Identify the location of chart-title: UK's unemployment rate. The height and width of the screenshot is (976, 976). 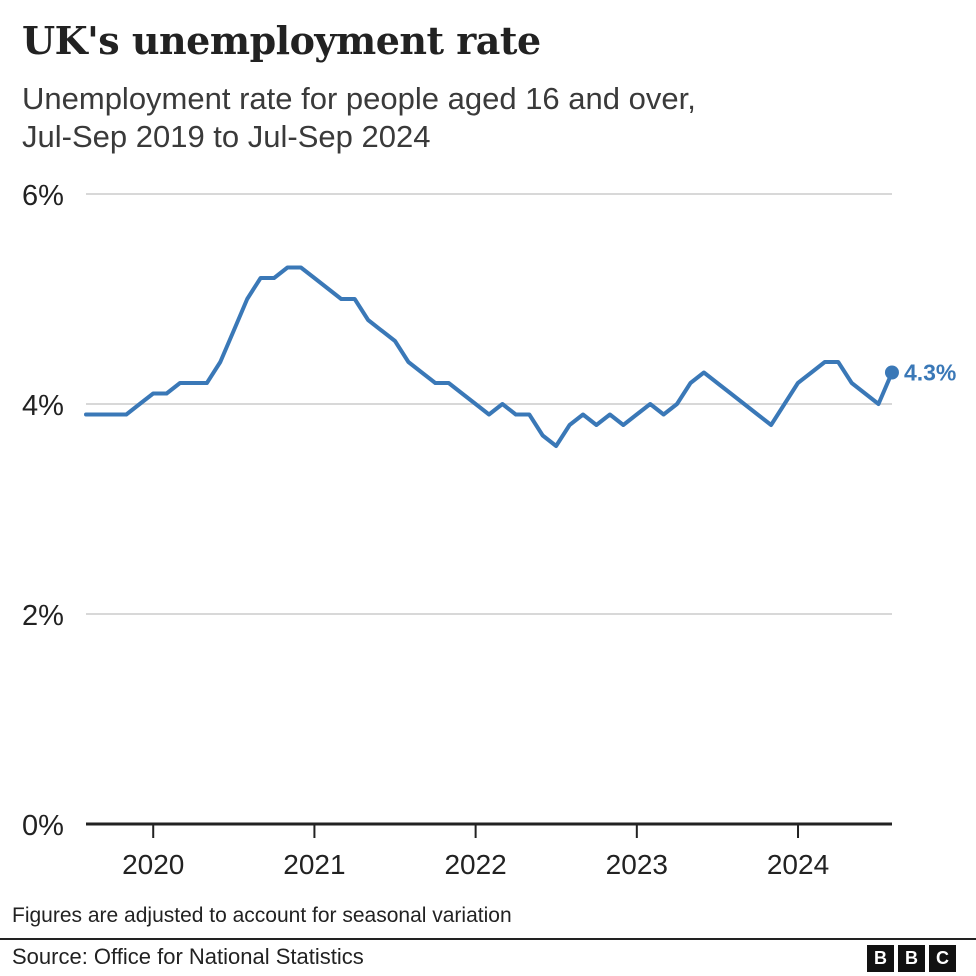
(281, 40).